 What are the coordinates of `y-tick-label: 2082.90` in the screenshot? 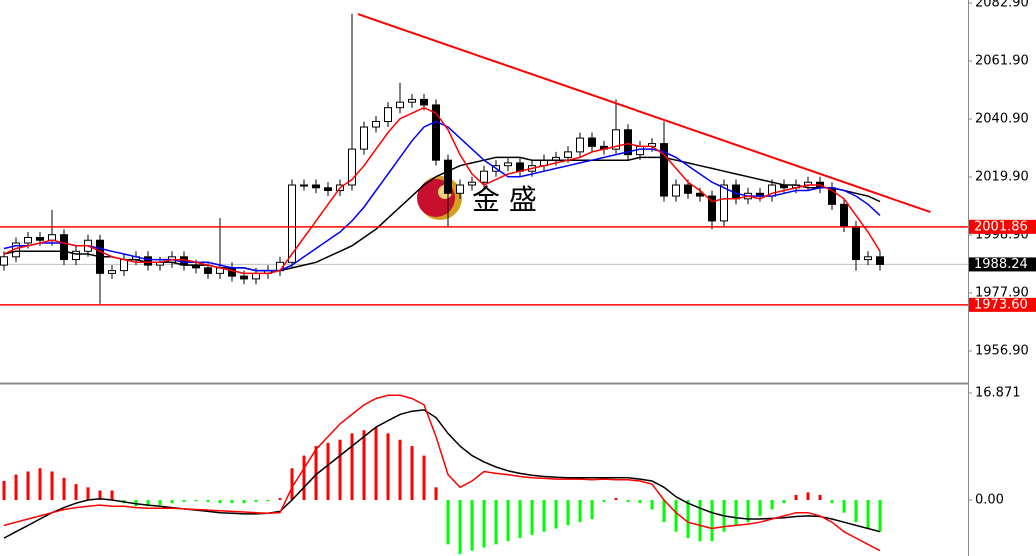 It's located at (1002, 5).